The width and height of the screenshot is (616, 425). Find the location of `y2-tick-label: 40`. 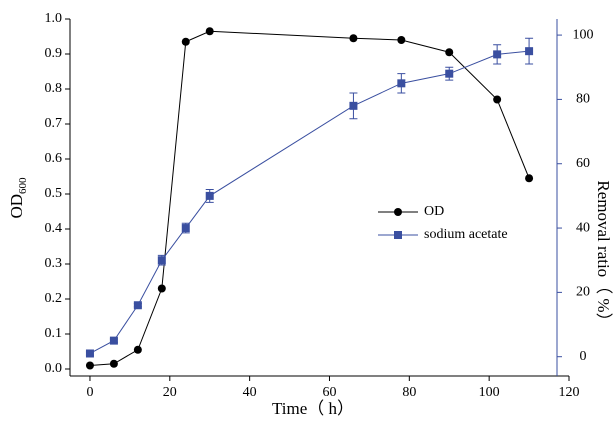

y2-tick-label: 40 is located at coordinates (583, 227).